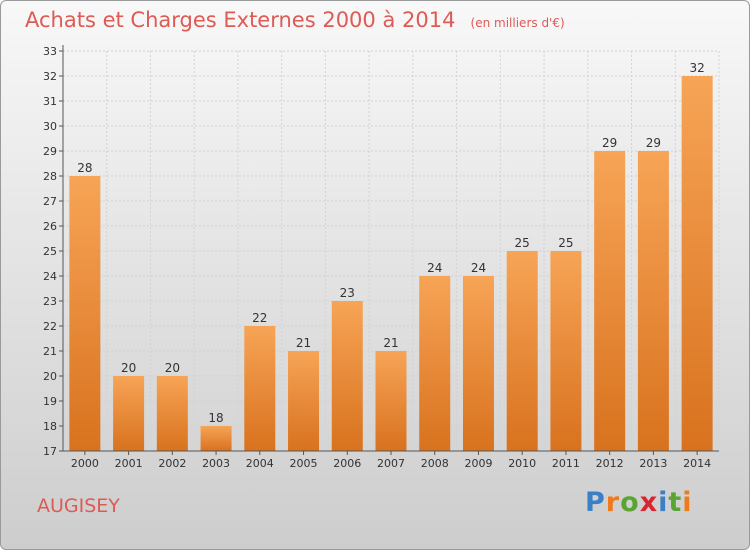 The height and width of the screenshot is (550, 750). Describe the element at coordinates (260, 463) in the screenshot. I see `x-tick-label: 2004` at that location.